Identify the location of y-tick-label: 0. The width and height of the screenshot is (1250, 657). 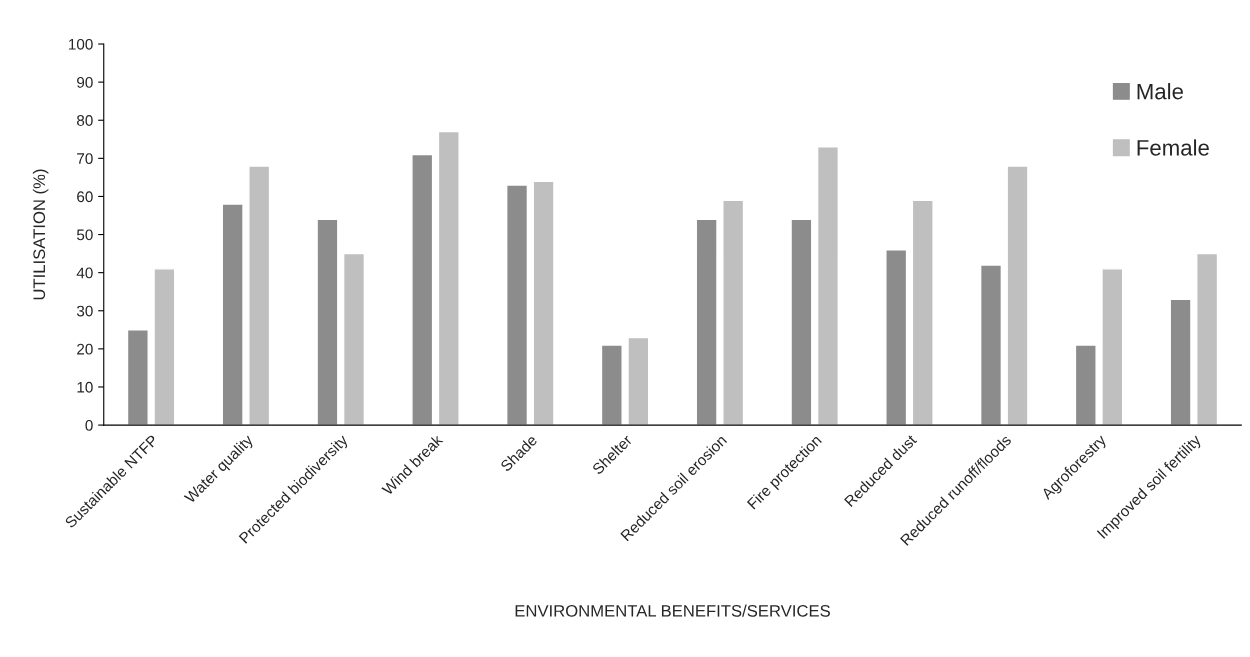
(89, 425).